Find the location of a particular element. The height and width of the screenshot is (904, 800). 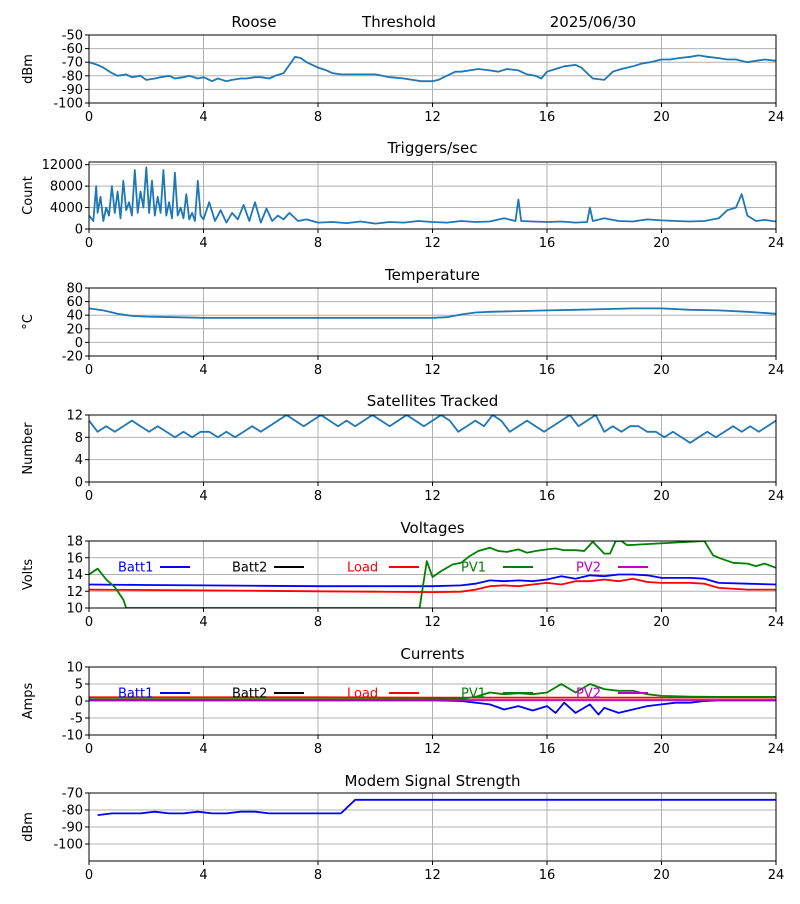

y-axis-label: dBm is located at coordinates (28, 827).